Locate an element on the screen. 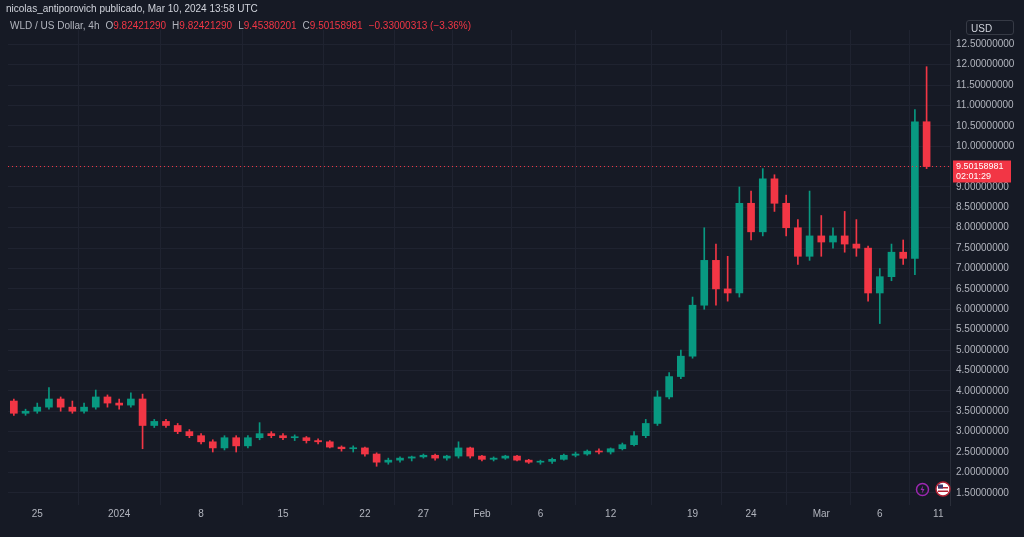 This screenshot has height=537, width=1024. y-tick-label: 4.00000000 is located at coordinates (983, 390).